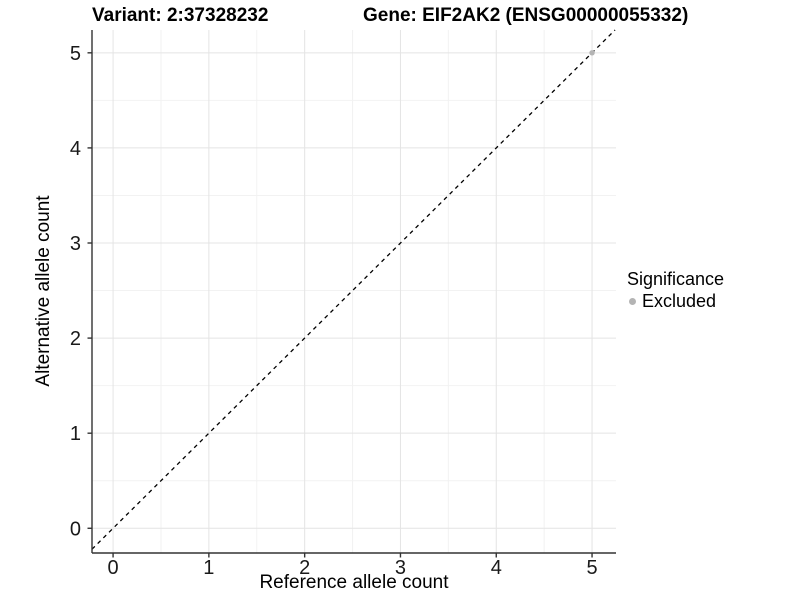 The height and width of the screenshot is (600, 800). What do you see at coordinates (75, 529) in the screenshot?
I see `y-tick-label: 0` at bounding box center [75, 529].